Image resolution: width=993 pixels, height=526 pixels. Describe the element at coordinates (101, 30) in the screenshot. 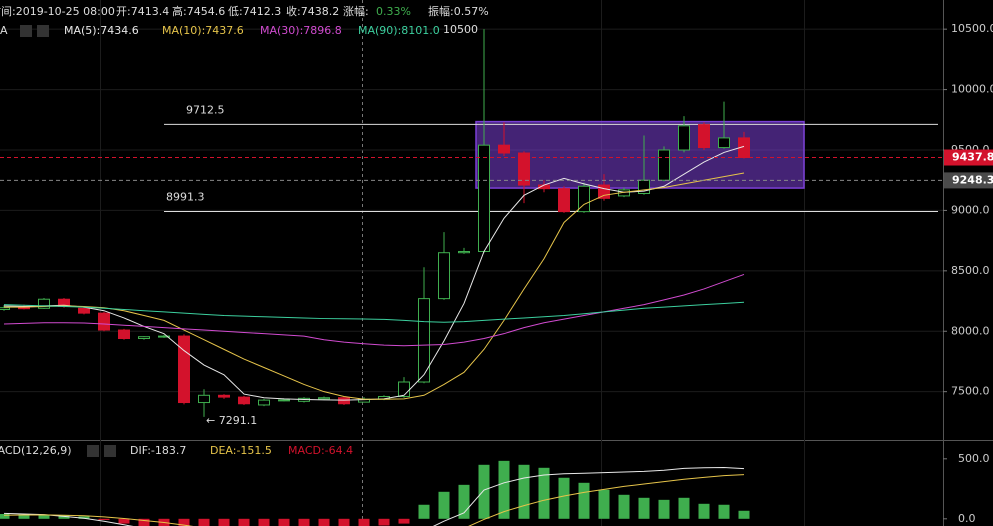

I see `legend-entry: MA(5):7434.6` at that location.